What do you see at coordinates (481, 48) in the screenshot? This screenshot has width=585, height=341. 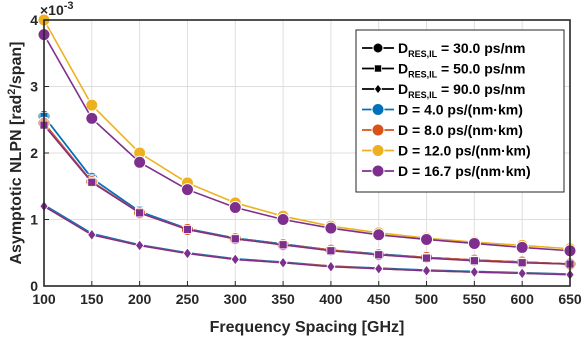 I see `legend-entry-suffix: = 30.0 ps/nm` at bounding box center [481, 48].